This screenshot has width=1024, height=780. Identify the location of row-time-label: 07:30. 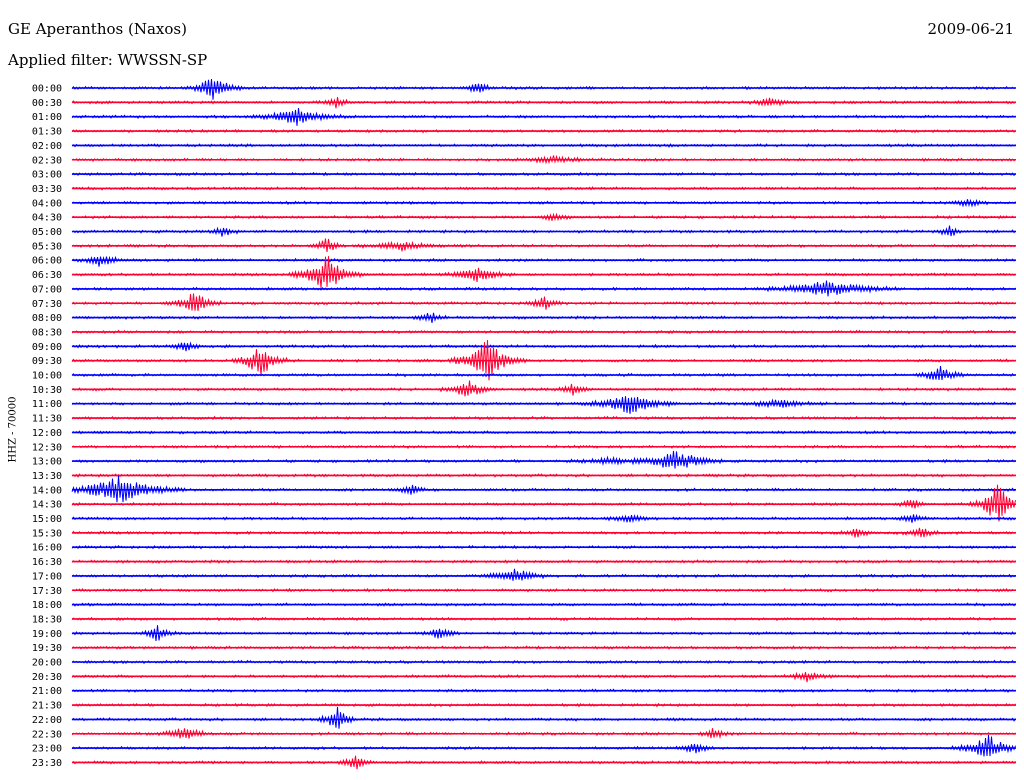
(47, 304).